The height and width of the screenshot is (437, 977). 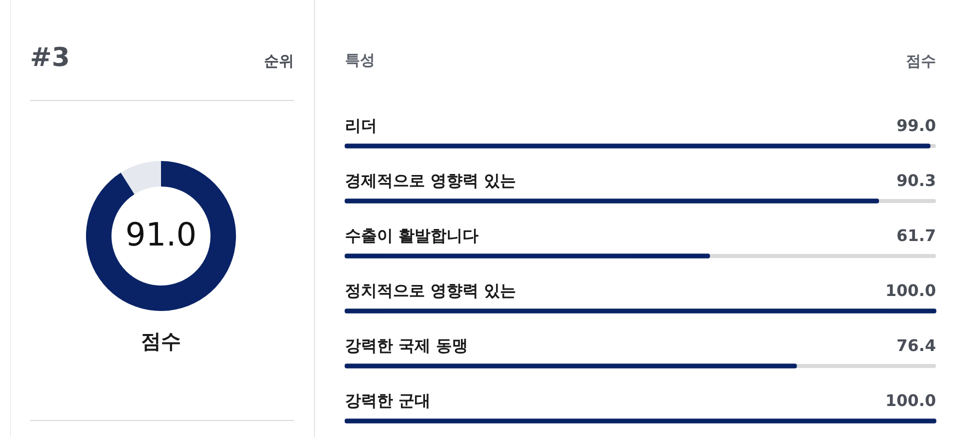 I want to click on x-axis-title: 점수, so click(x=921, y=61).